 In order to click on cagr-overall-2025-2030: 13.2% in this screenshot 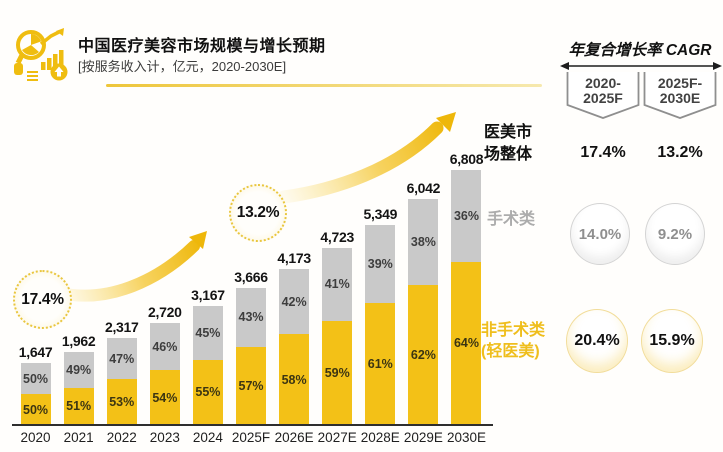, I will do `click(680, 152)`.